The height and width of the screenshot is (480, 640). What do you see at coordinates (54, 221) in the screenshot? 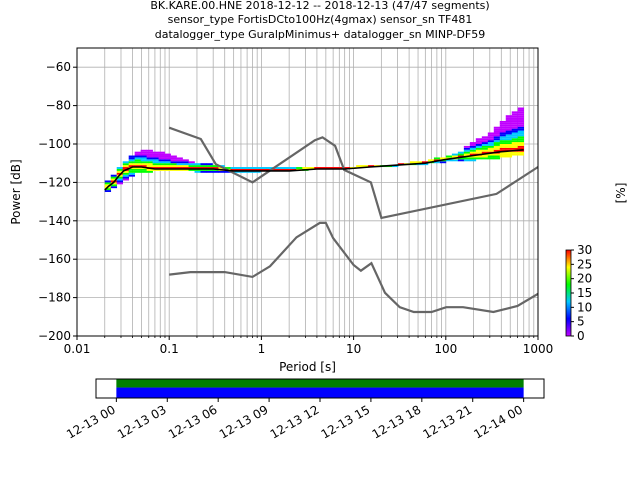
I see `y-tick-label: −140` at bounding box center [54, 221].